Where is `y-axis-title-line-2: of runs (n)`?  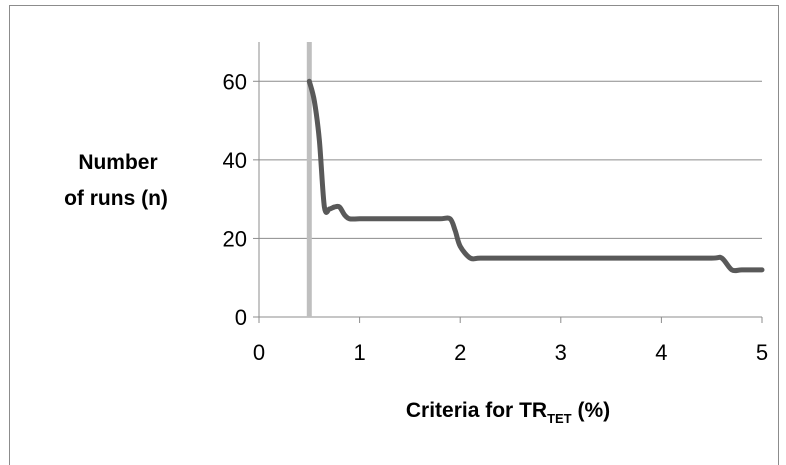
y-axis-title-line-2: of runs (n) is located at coordinates (116, 198).